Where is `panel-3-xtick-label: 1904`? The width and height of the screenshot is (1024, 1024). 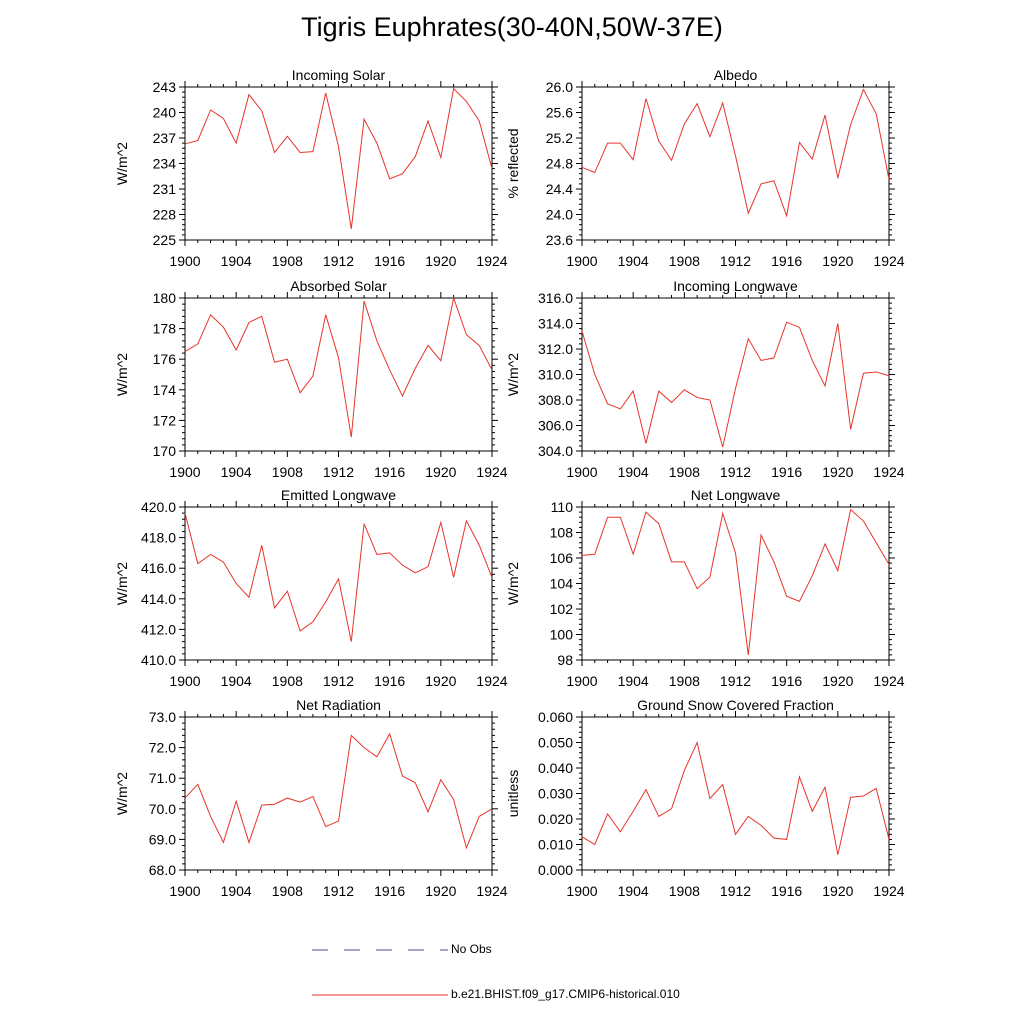 panel-3-xtick-label: 1904 is located at coordinates (236, 472).